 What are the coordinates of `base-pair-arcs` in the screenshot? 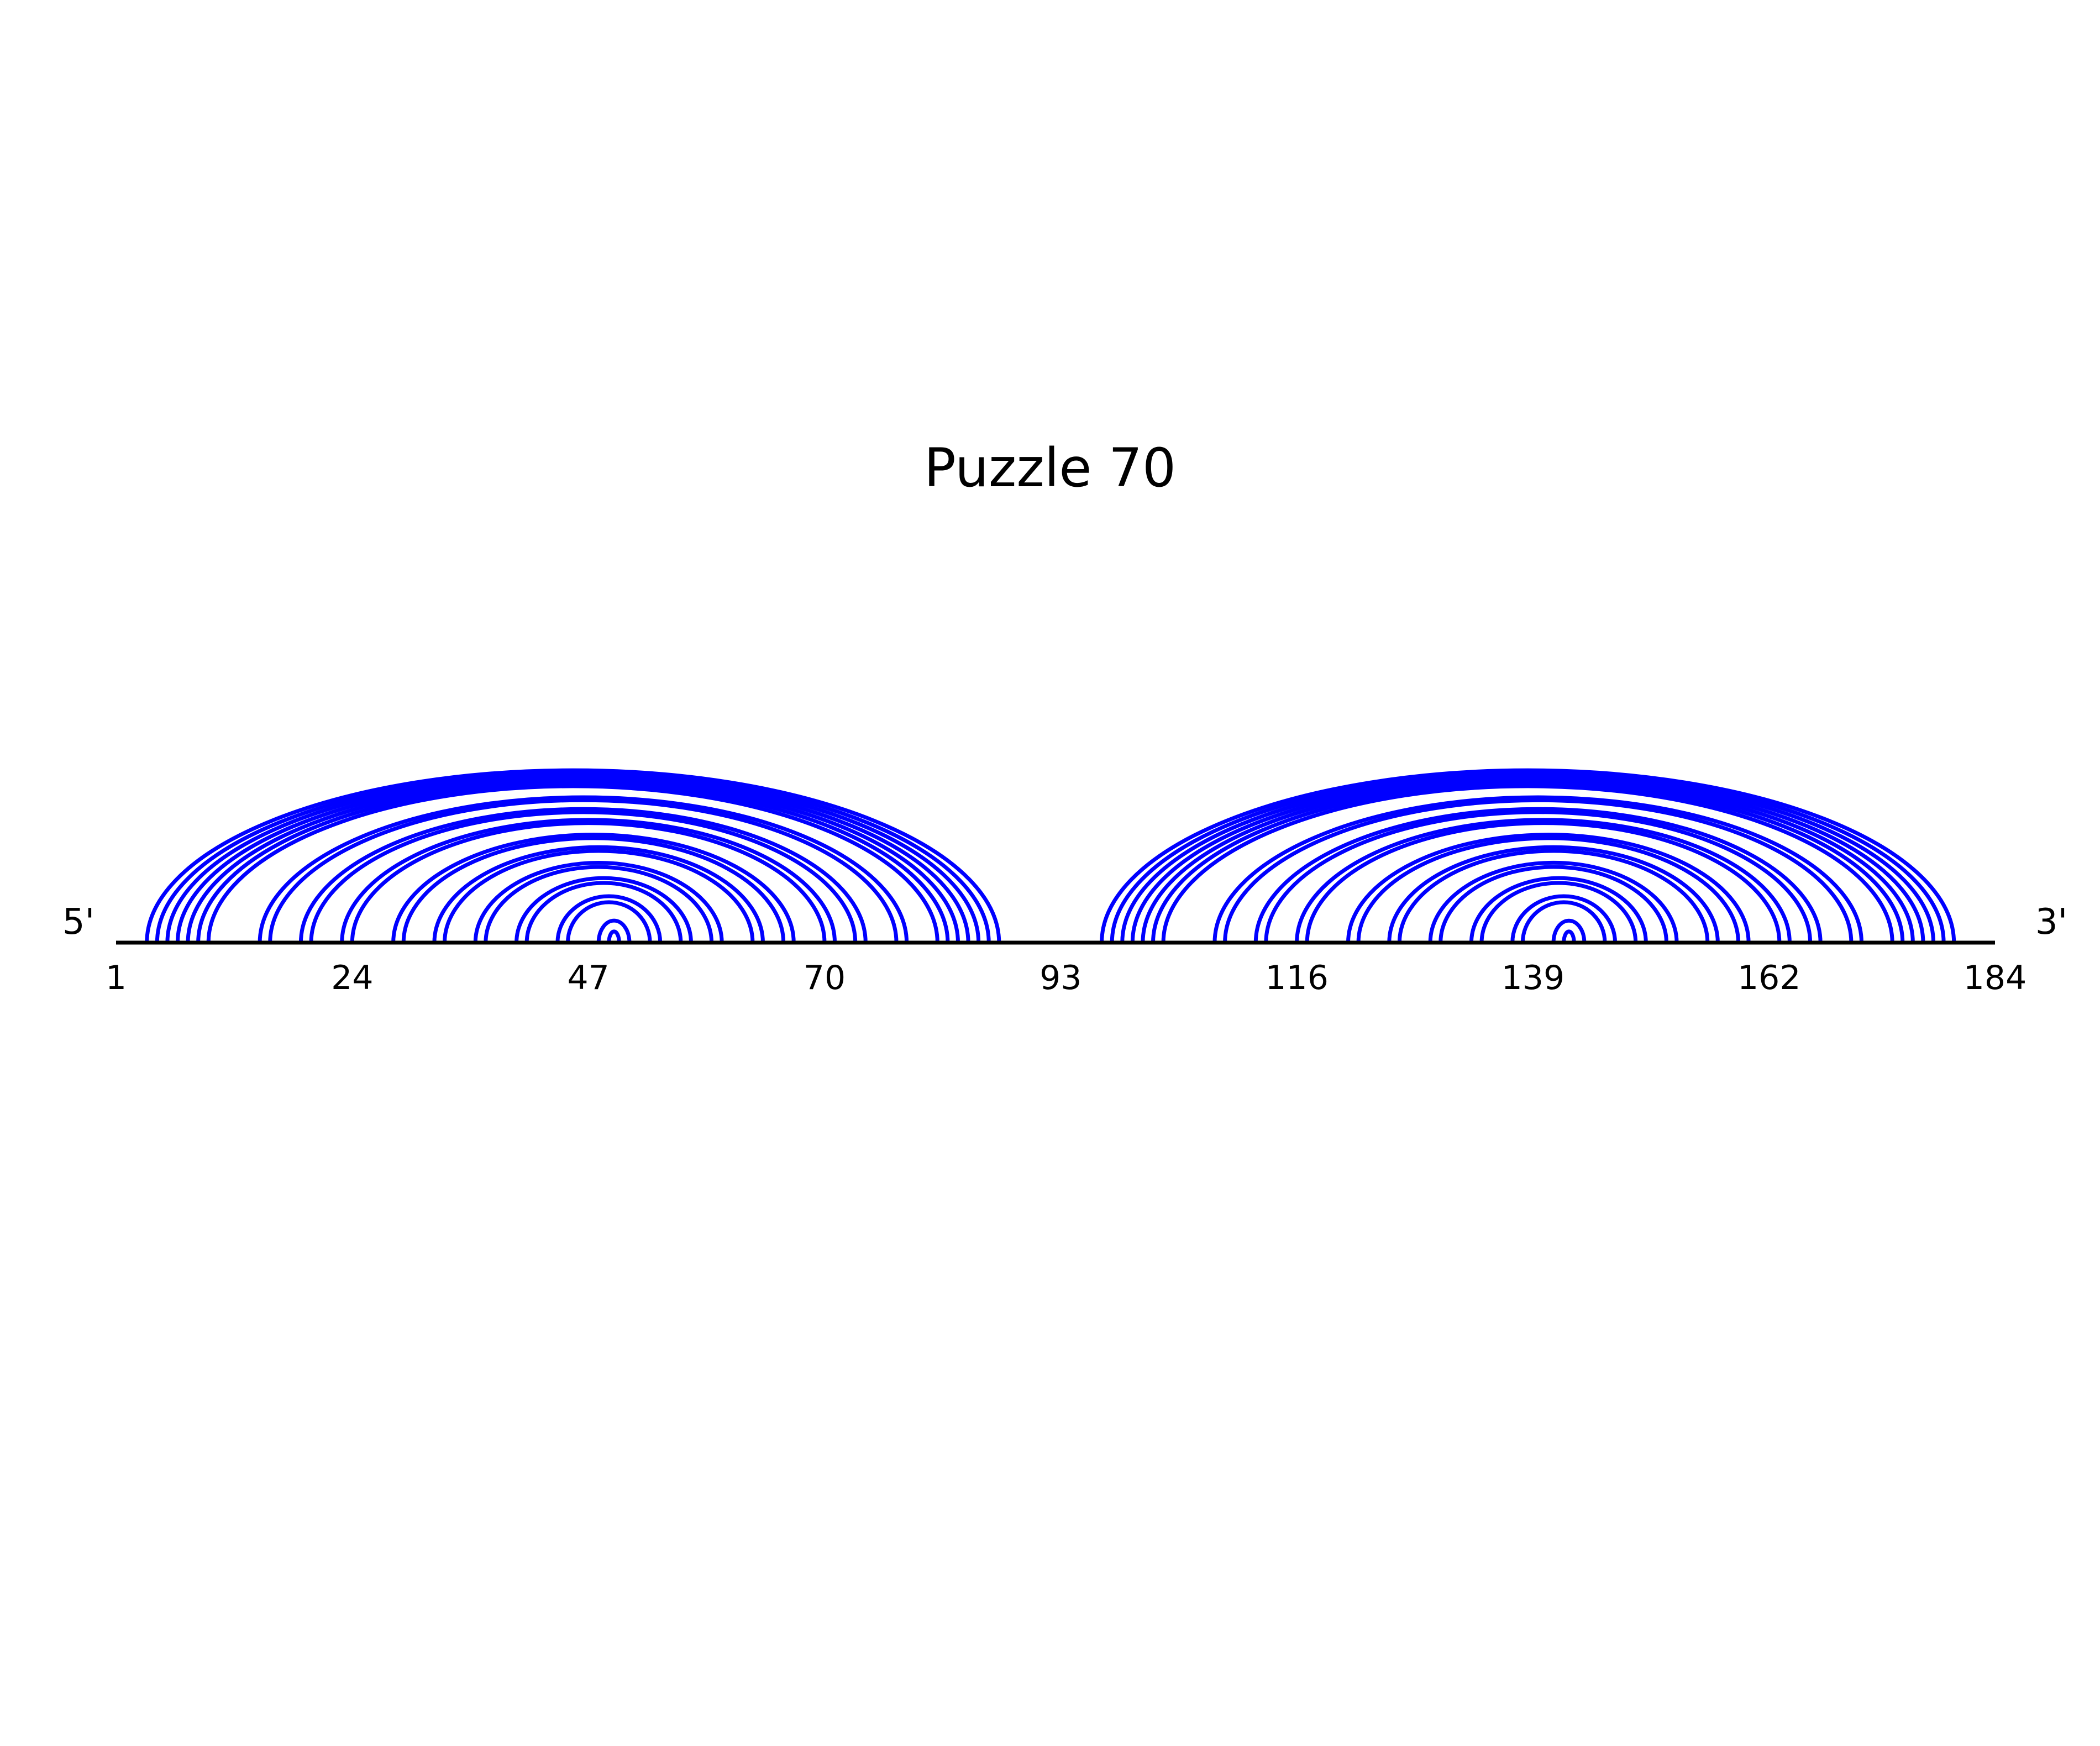 It's located at (1050, 856).